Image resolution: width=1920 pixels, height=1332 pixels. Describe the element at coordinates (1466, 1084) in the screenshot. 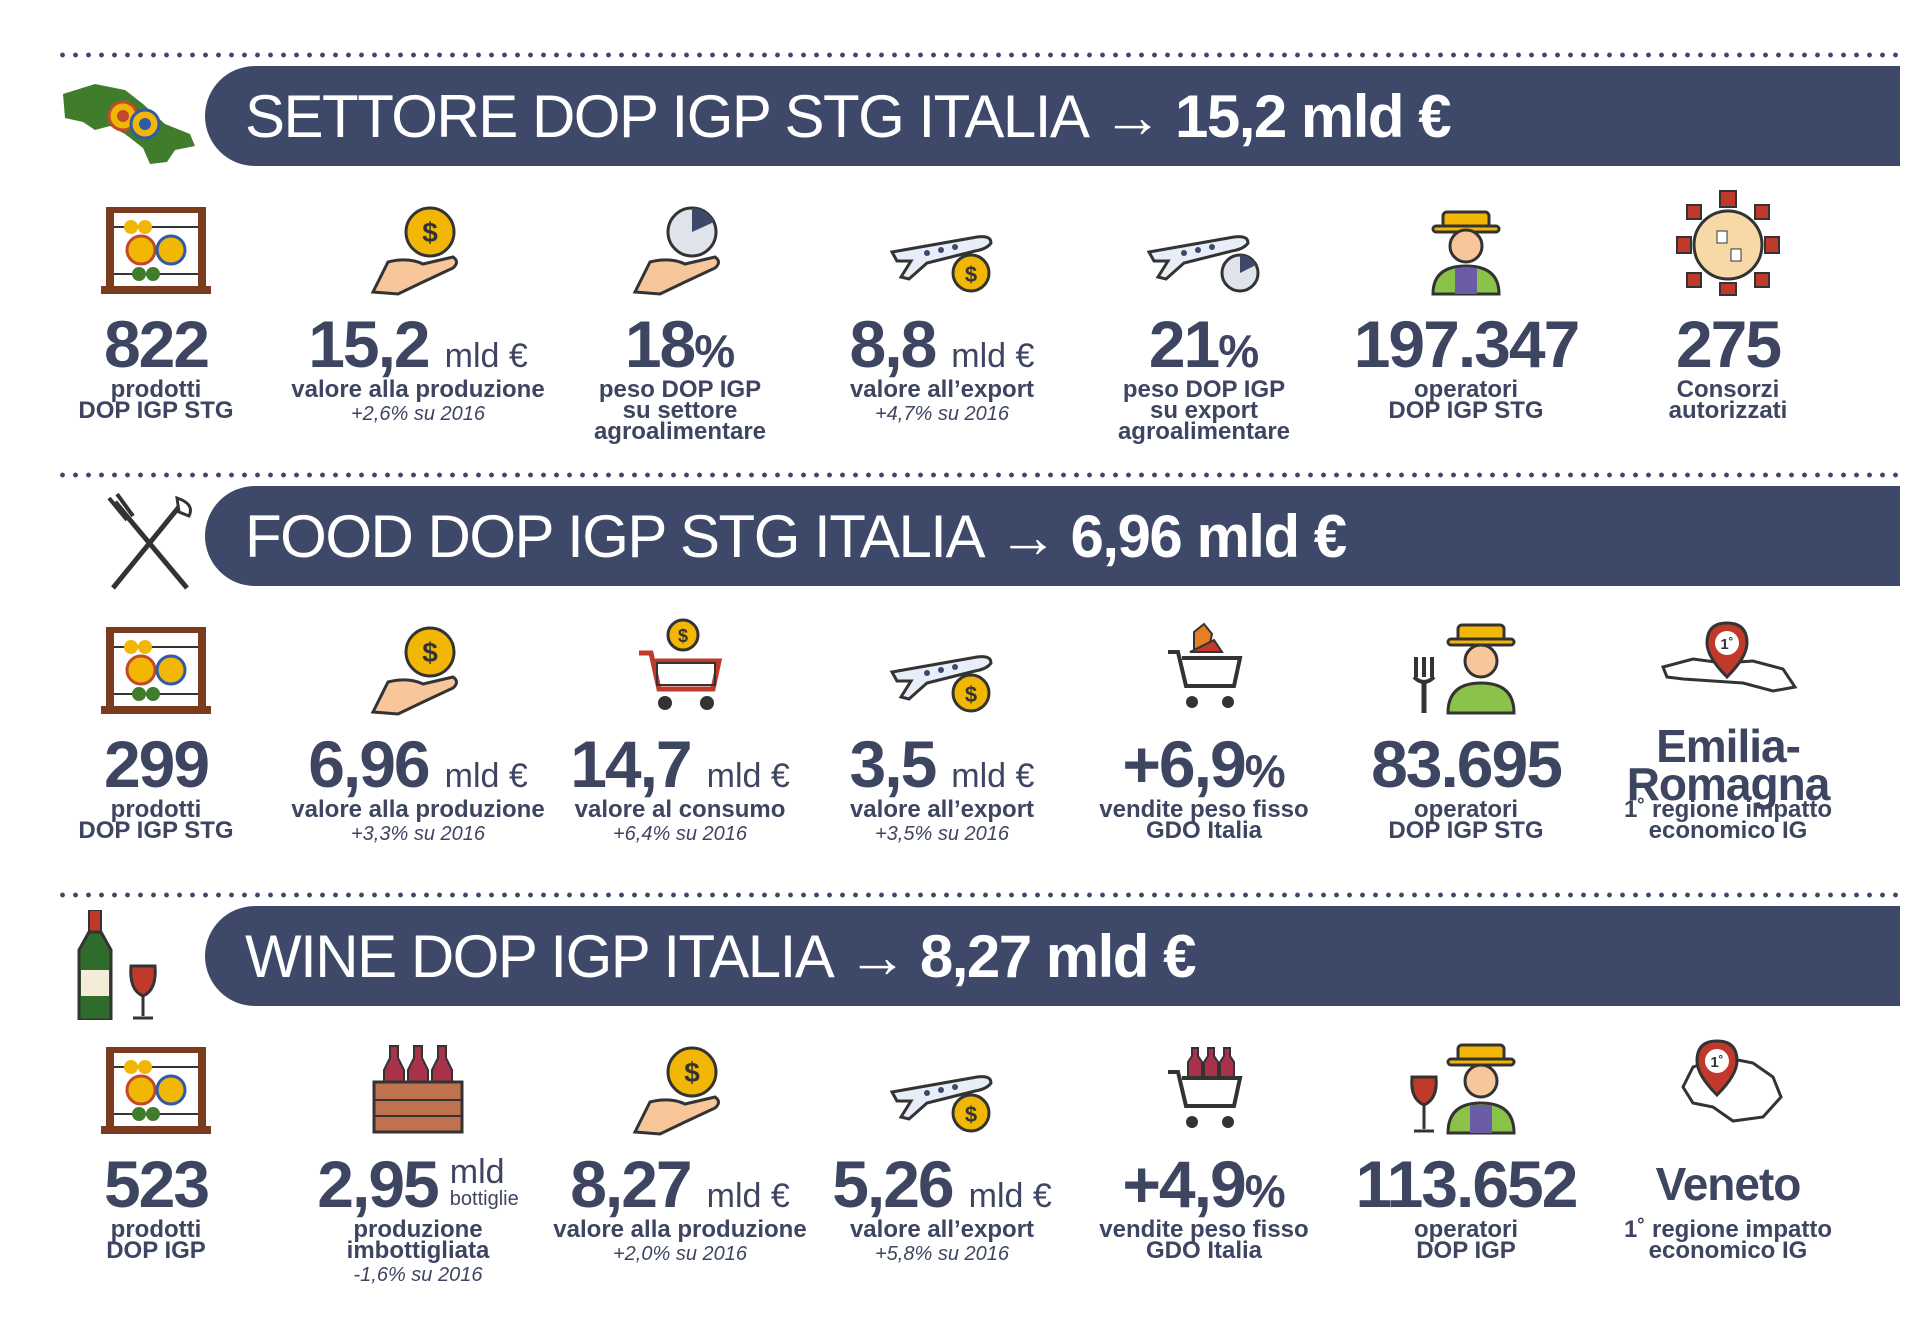

I see `farmer-wine-icon` at that location.